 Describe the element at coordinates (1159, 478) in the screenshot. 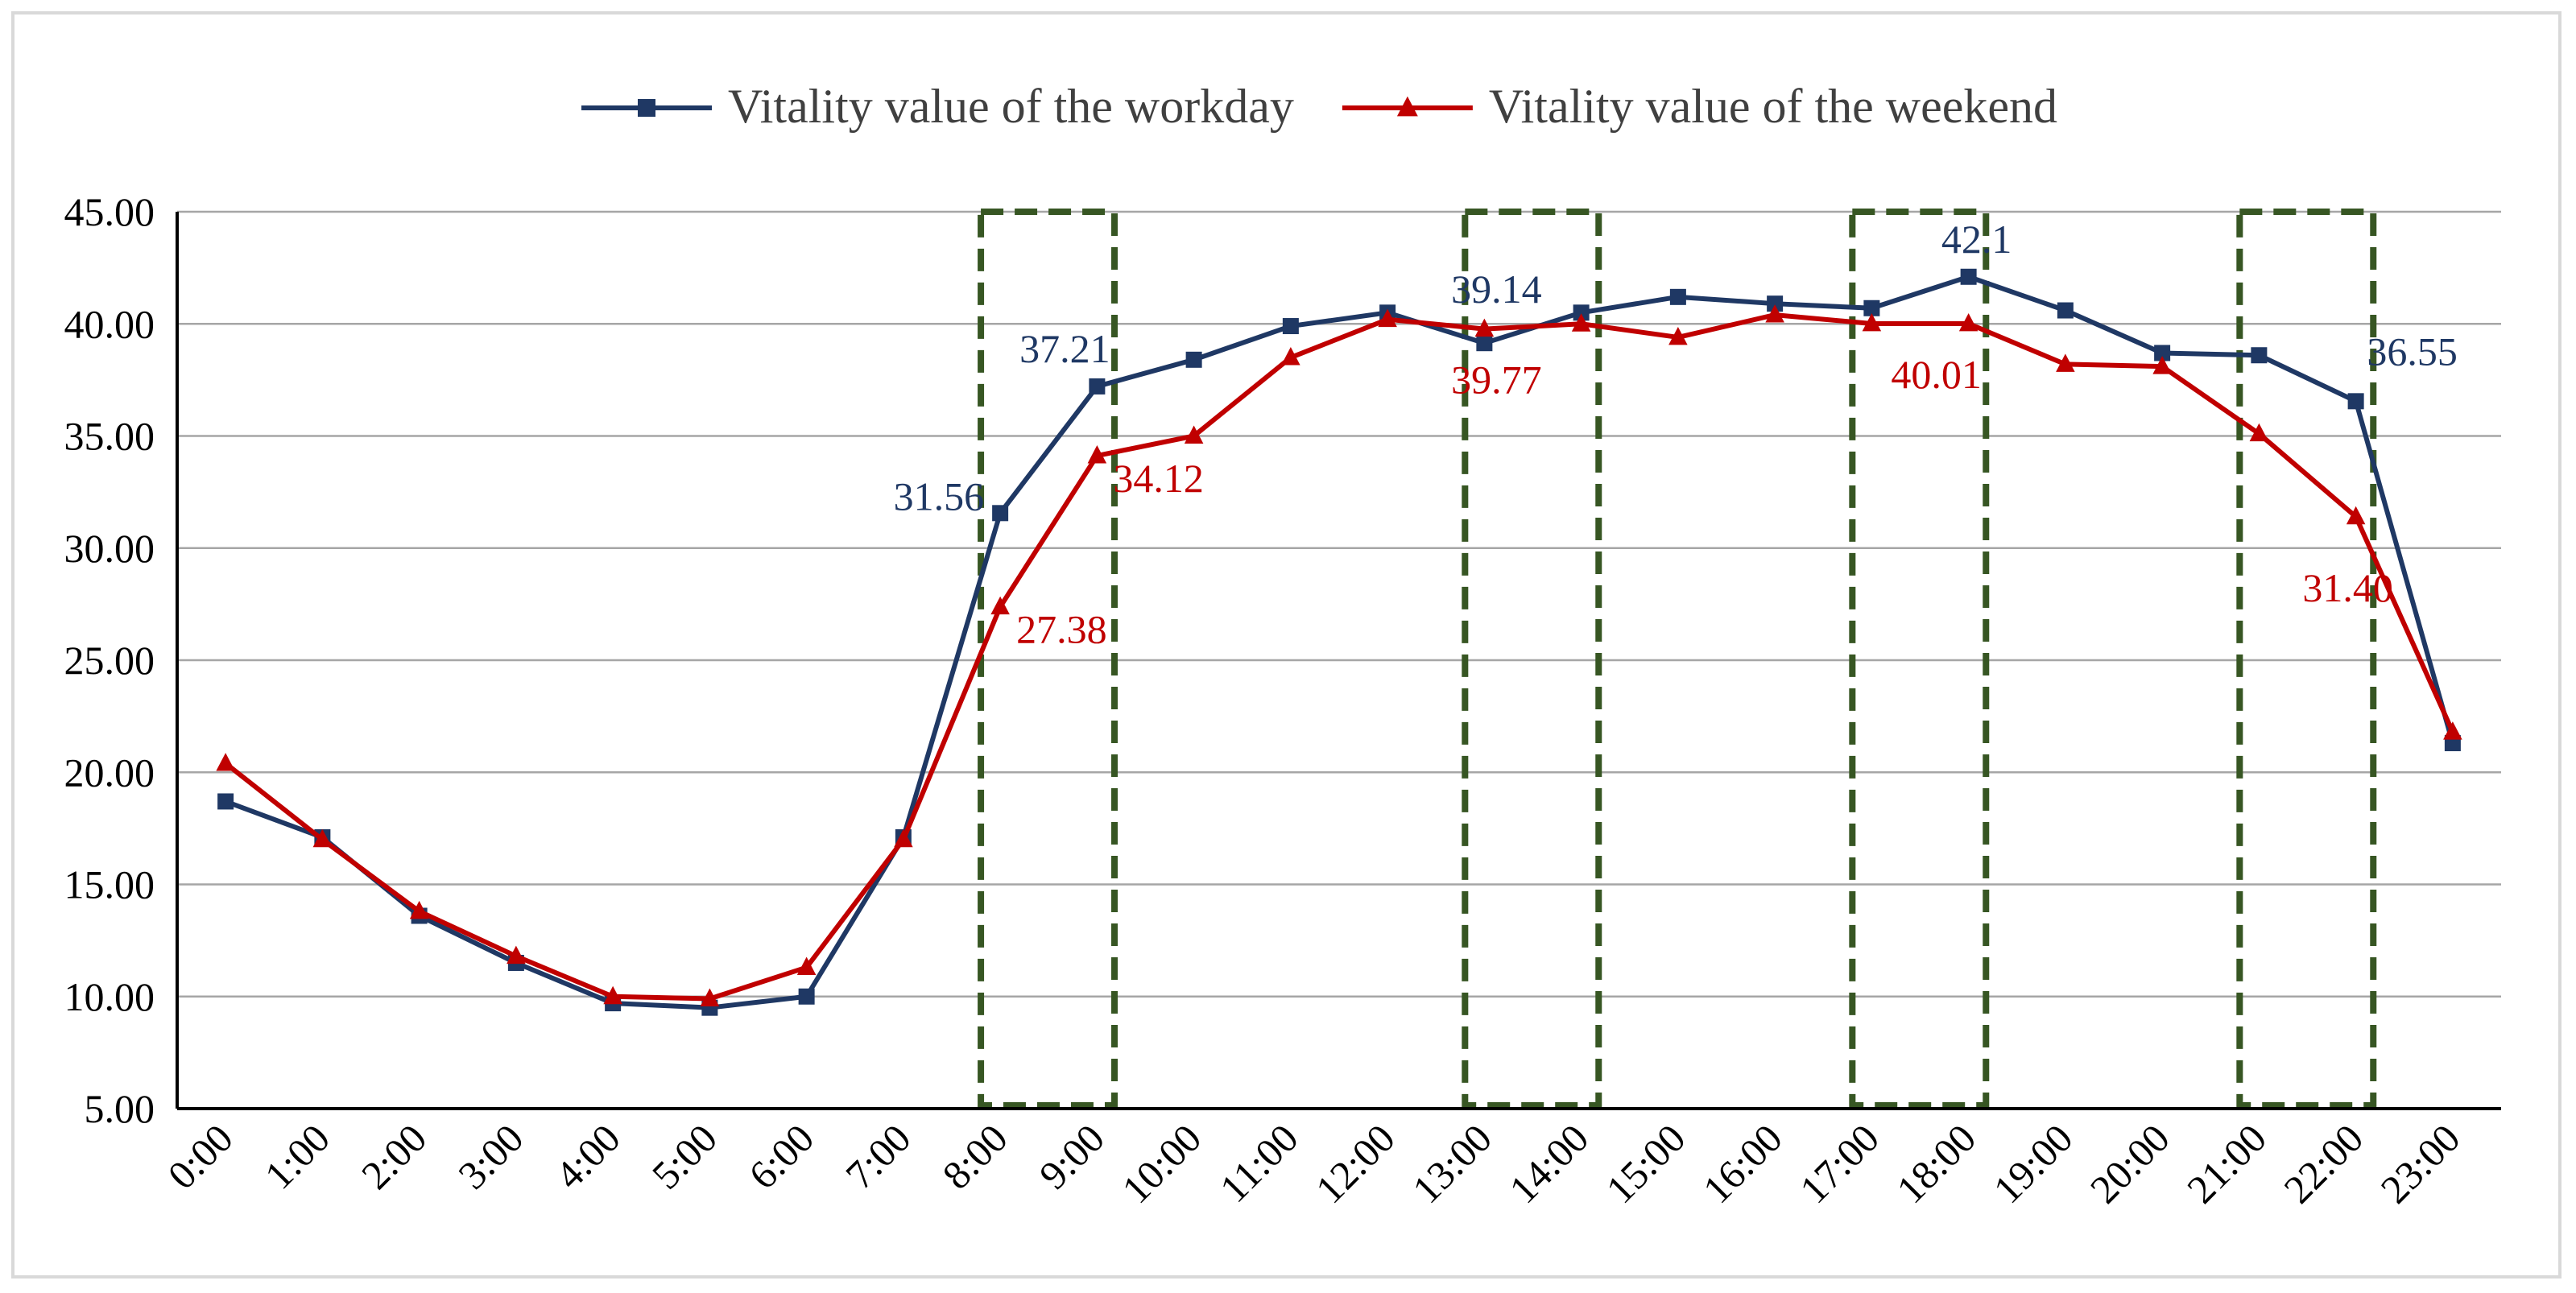

I see `data-label: 34.12` at that location.